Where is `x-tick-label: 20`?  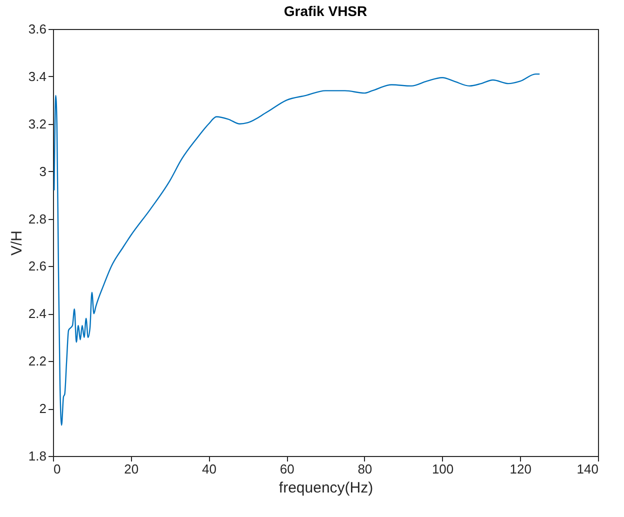
x-tick-label: 20 is located at coordinates (131, 469).